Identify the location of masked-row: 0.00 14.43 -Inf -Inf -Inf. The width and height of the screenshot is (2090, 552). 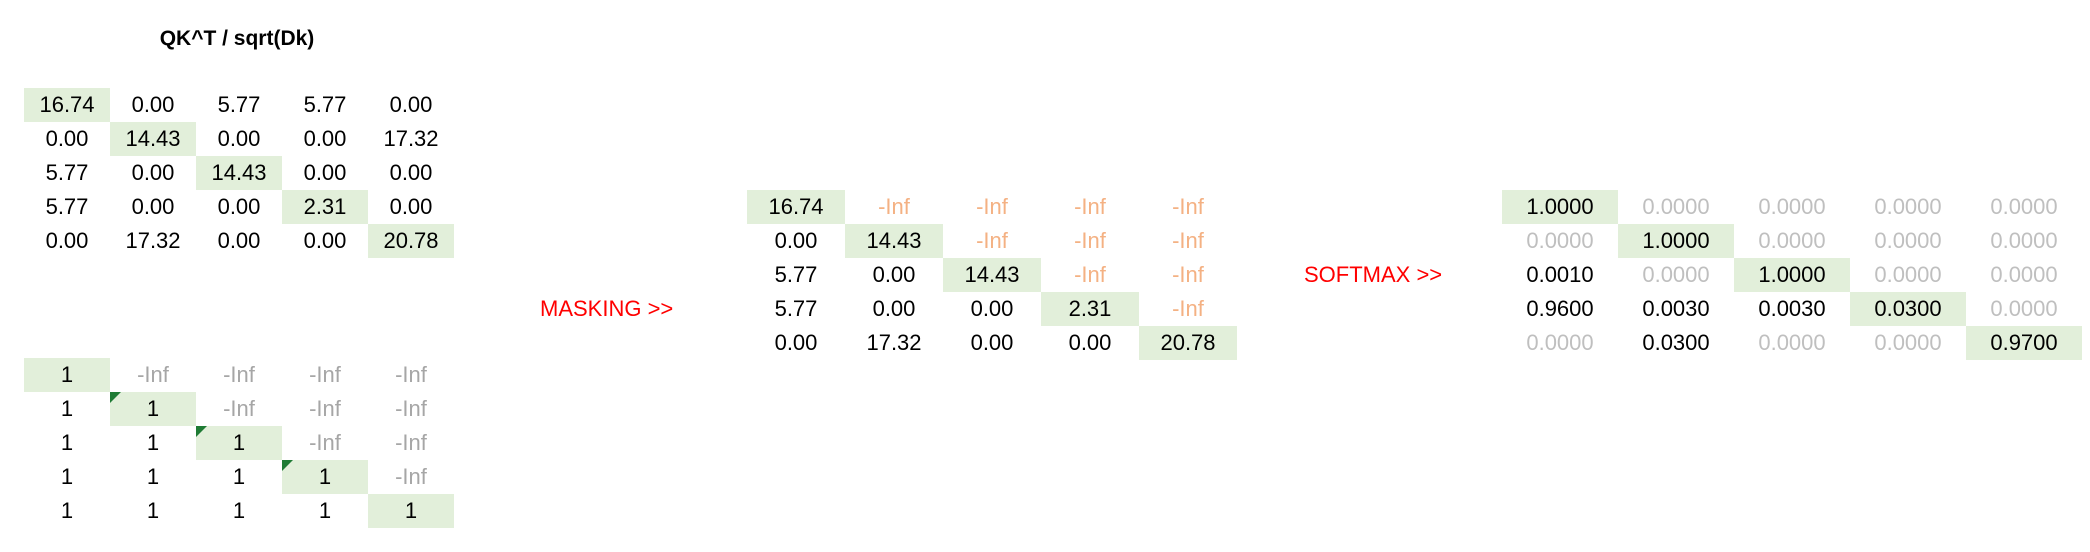
(992, 241).